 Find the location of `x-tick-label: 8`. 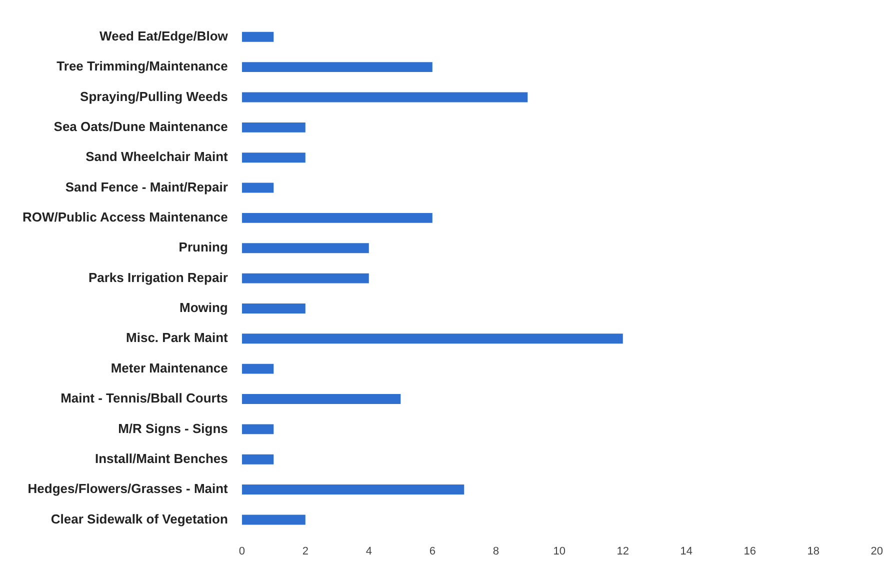

x-tick-label: 8 is located at coordinates (495, 551).